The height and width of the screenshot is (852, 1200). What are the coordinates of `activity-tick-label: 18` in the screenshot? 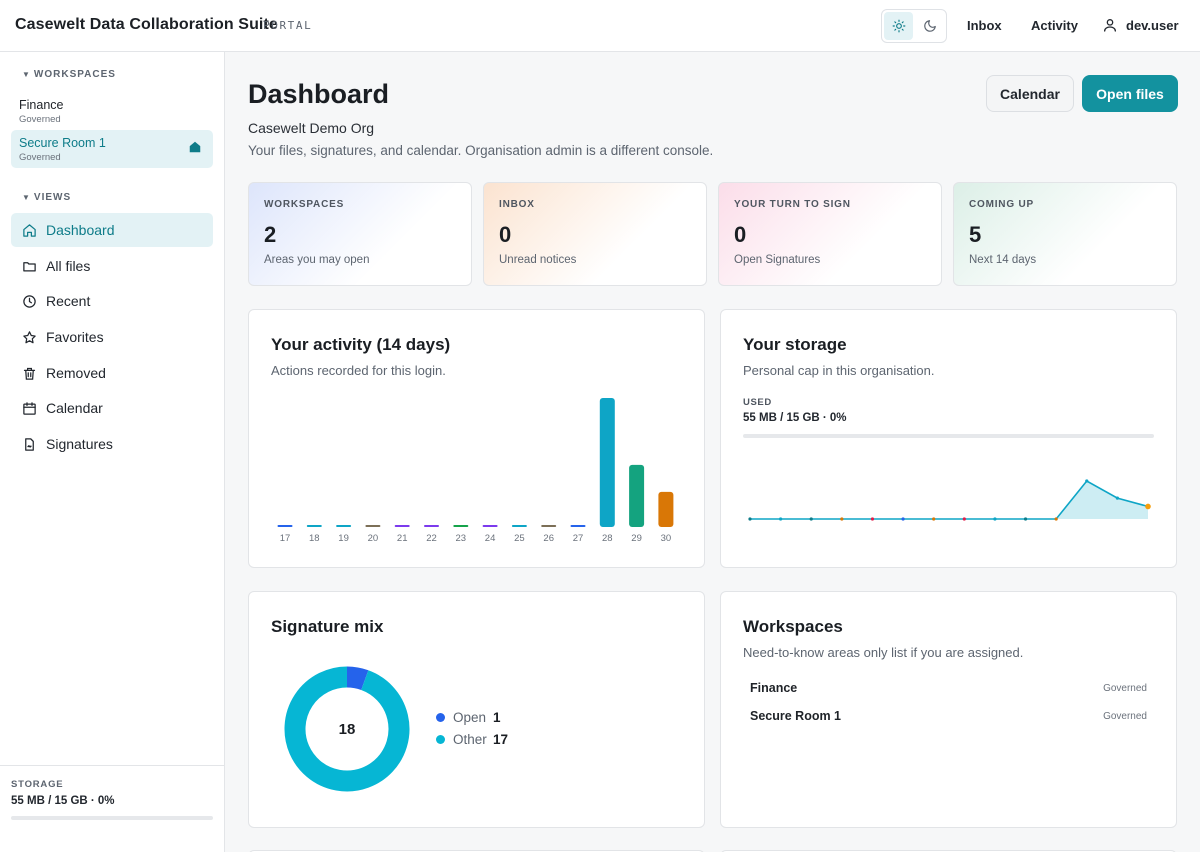 It's located at (314, 538).